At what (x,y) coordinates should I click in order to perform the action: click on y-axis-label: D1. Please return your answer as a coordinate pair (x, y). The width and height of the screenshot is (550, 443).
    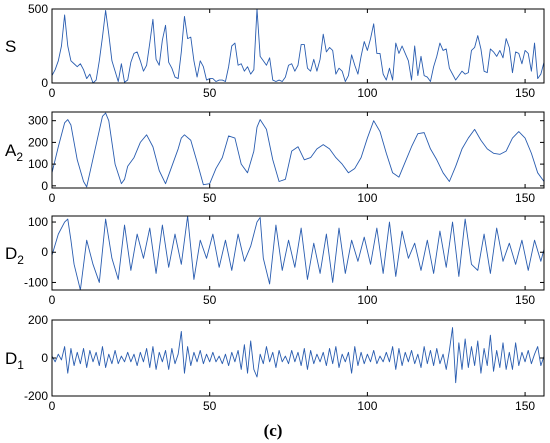
    Looking at the image, I should click on (14, 360).